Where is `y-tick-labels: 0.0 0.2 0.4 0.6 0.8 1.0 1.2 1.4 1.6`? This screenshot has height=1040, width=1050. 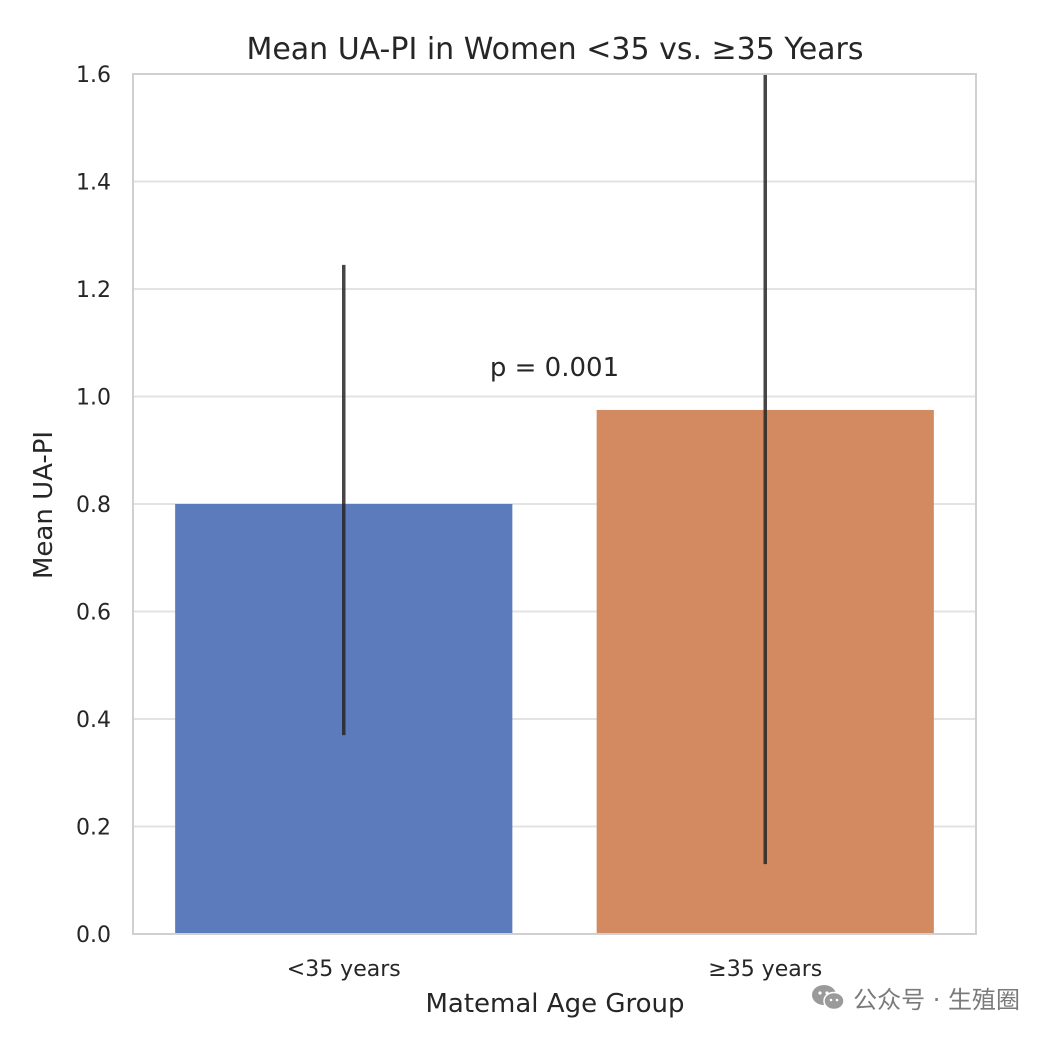 y-tick-labels: 0.0 0.2 0.4 0.6 0.8 1.0 1.2 1.4 1.6 is located at coordinates (93, 505).